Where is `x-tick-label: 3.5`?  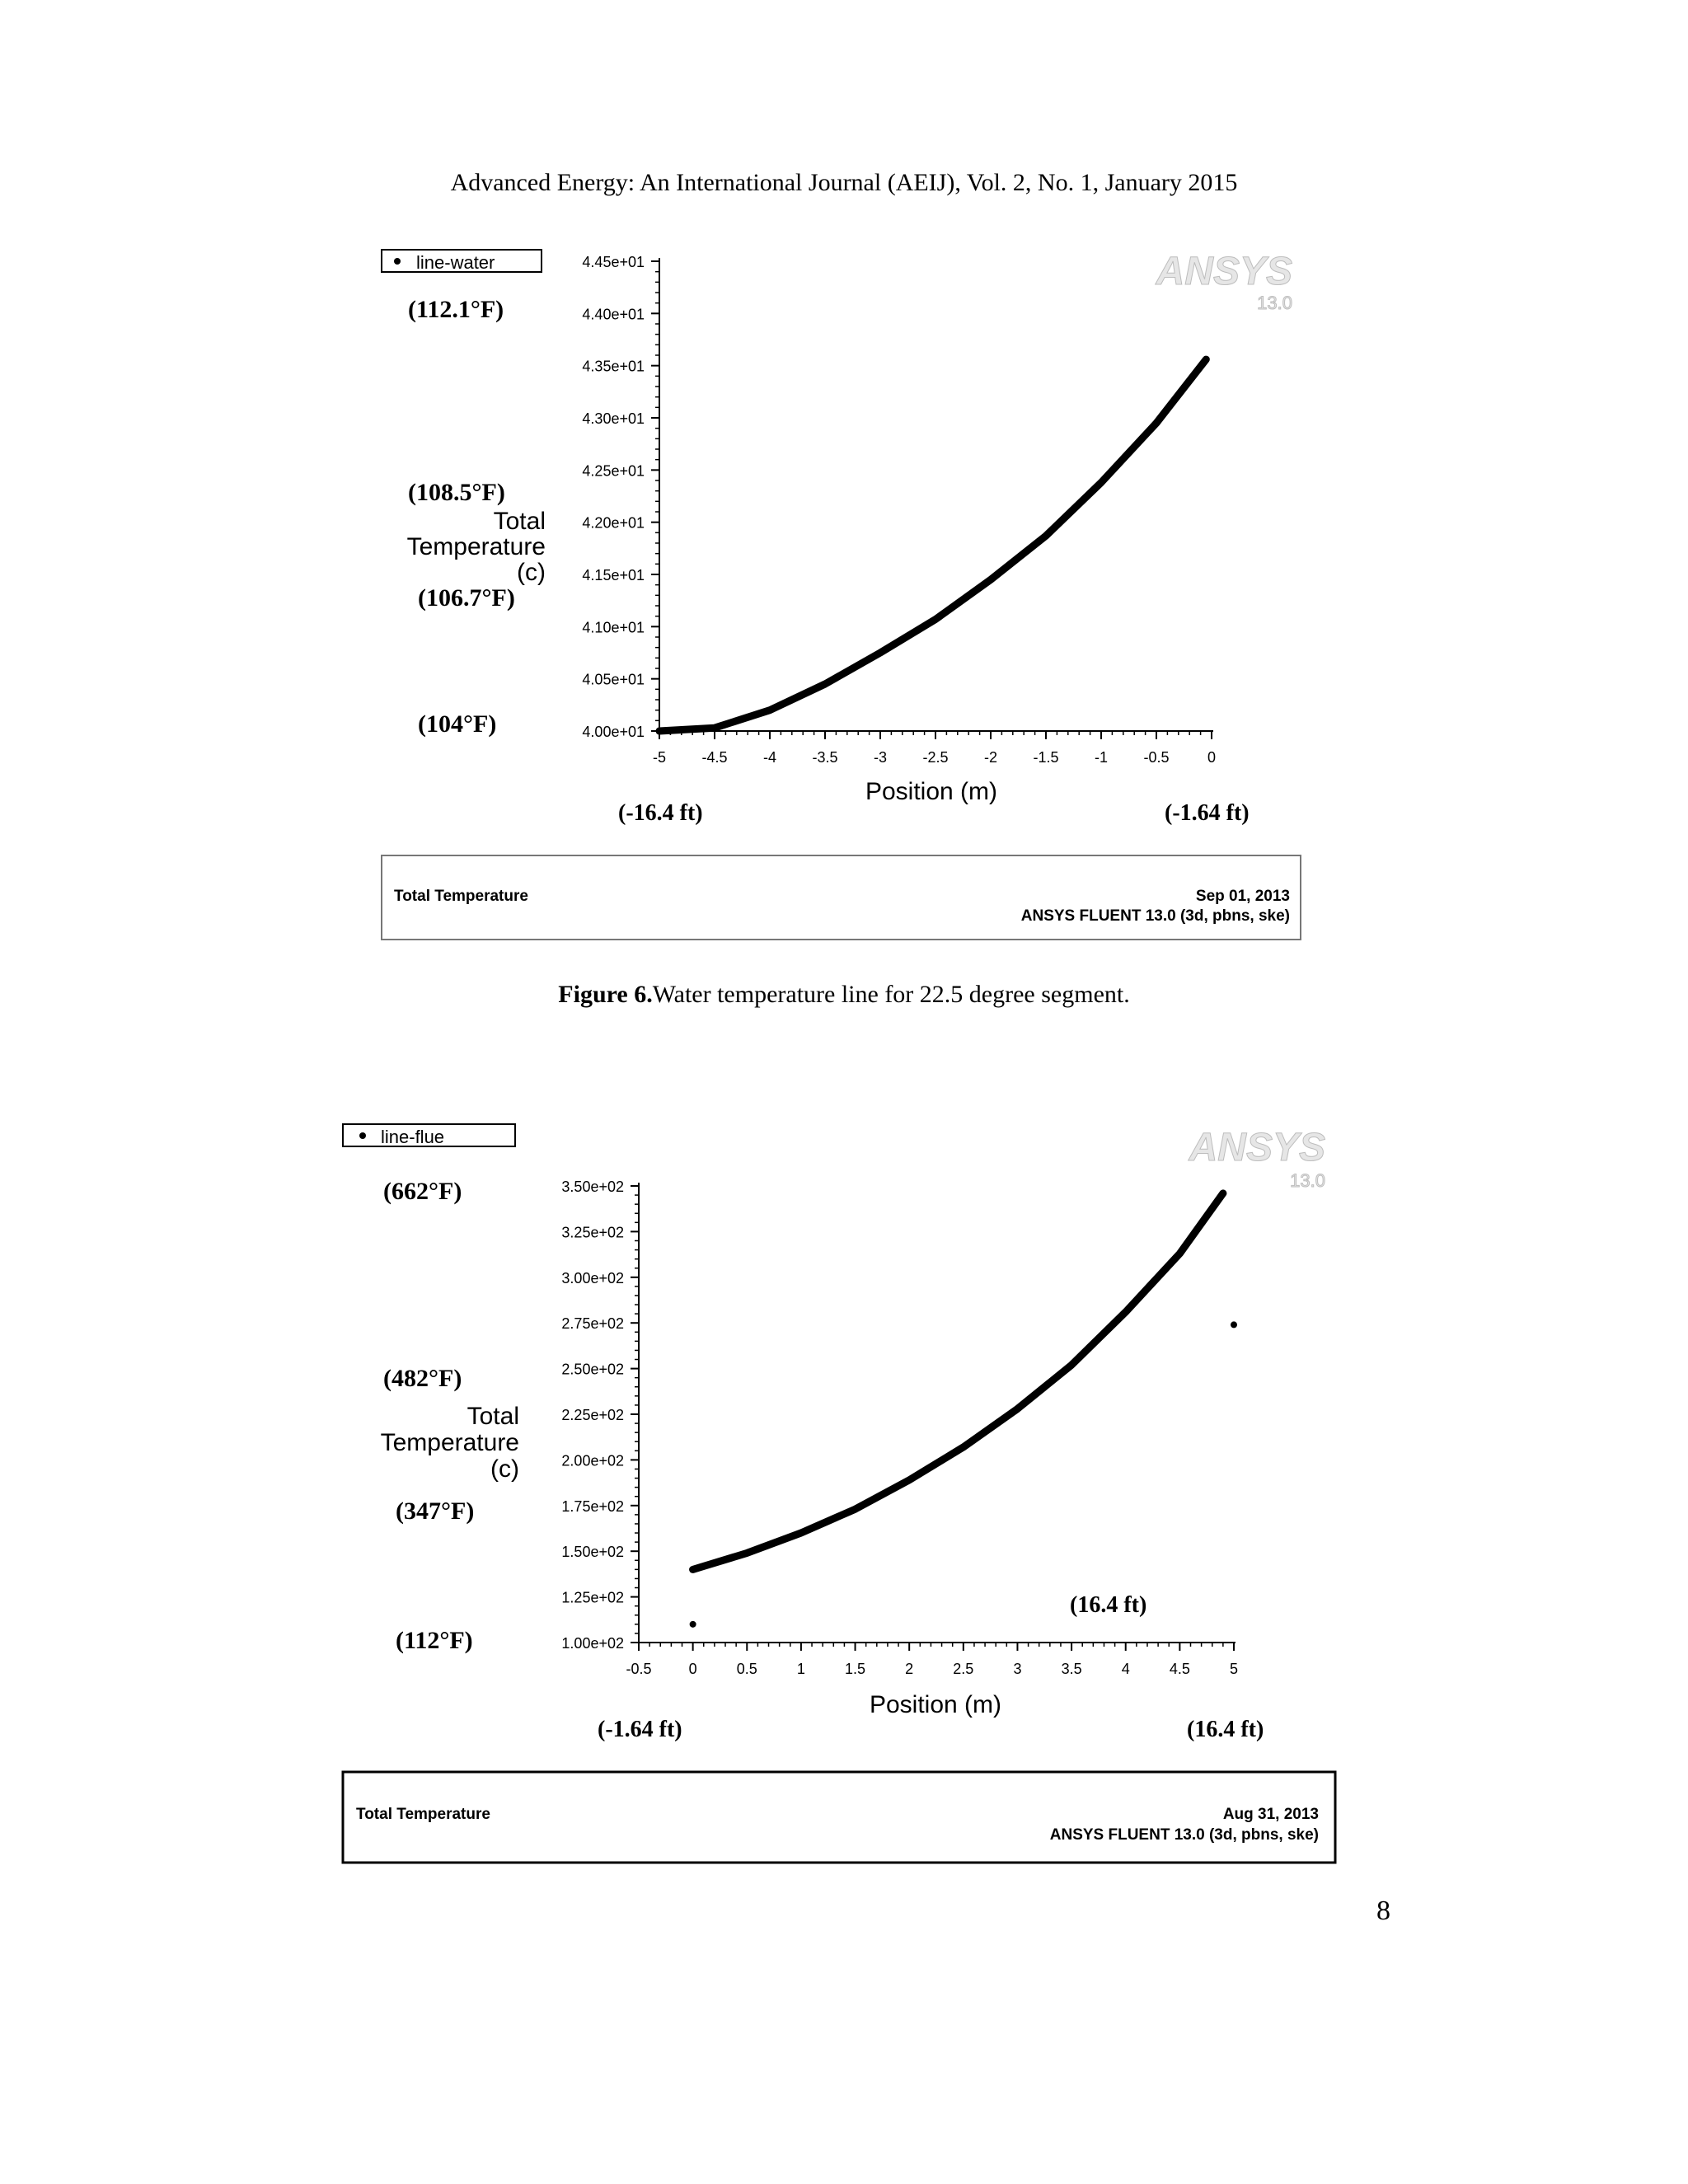
x-tick-label: 3.5 is located at coordinates (1072, 1669).